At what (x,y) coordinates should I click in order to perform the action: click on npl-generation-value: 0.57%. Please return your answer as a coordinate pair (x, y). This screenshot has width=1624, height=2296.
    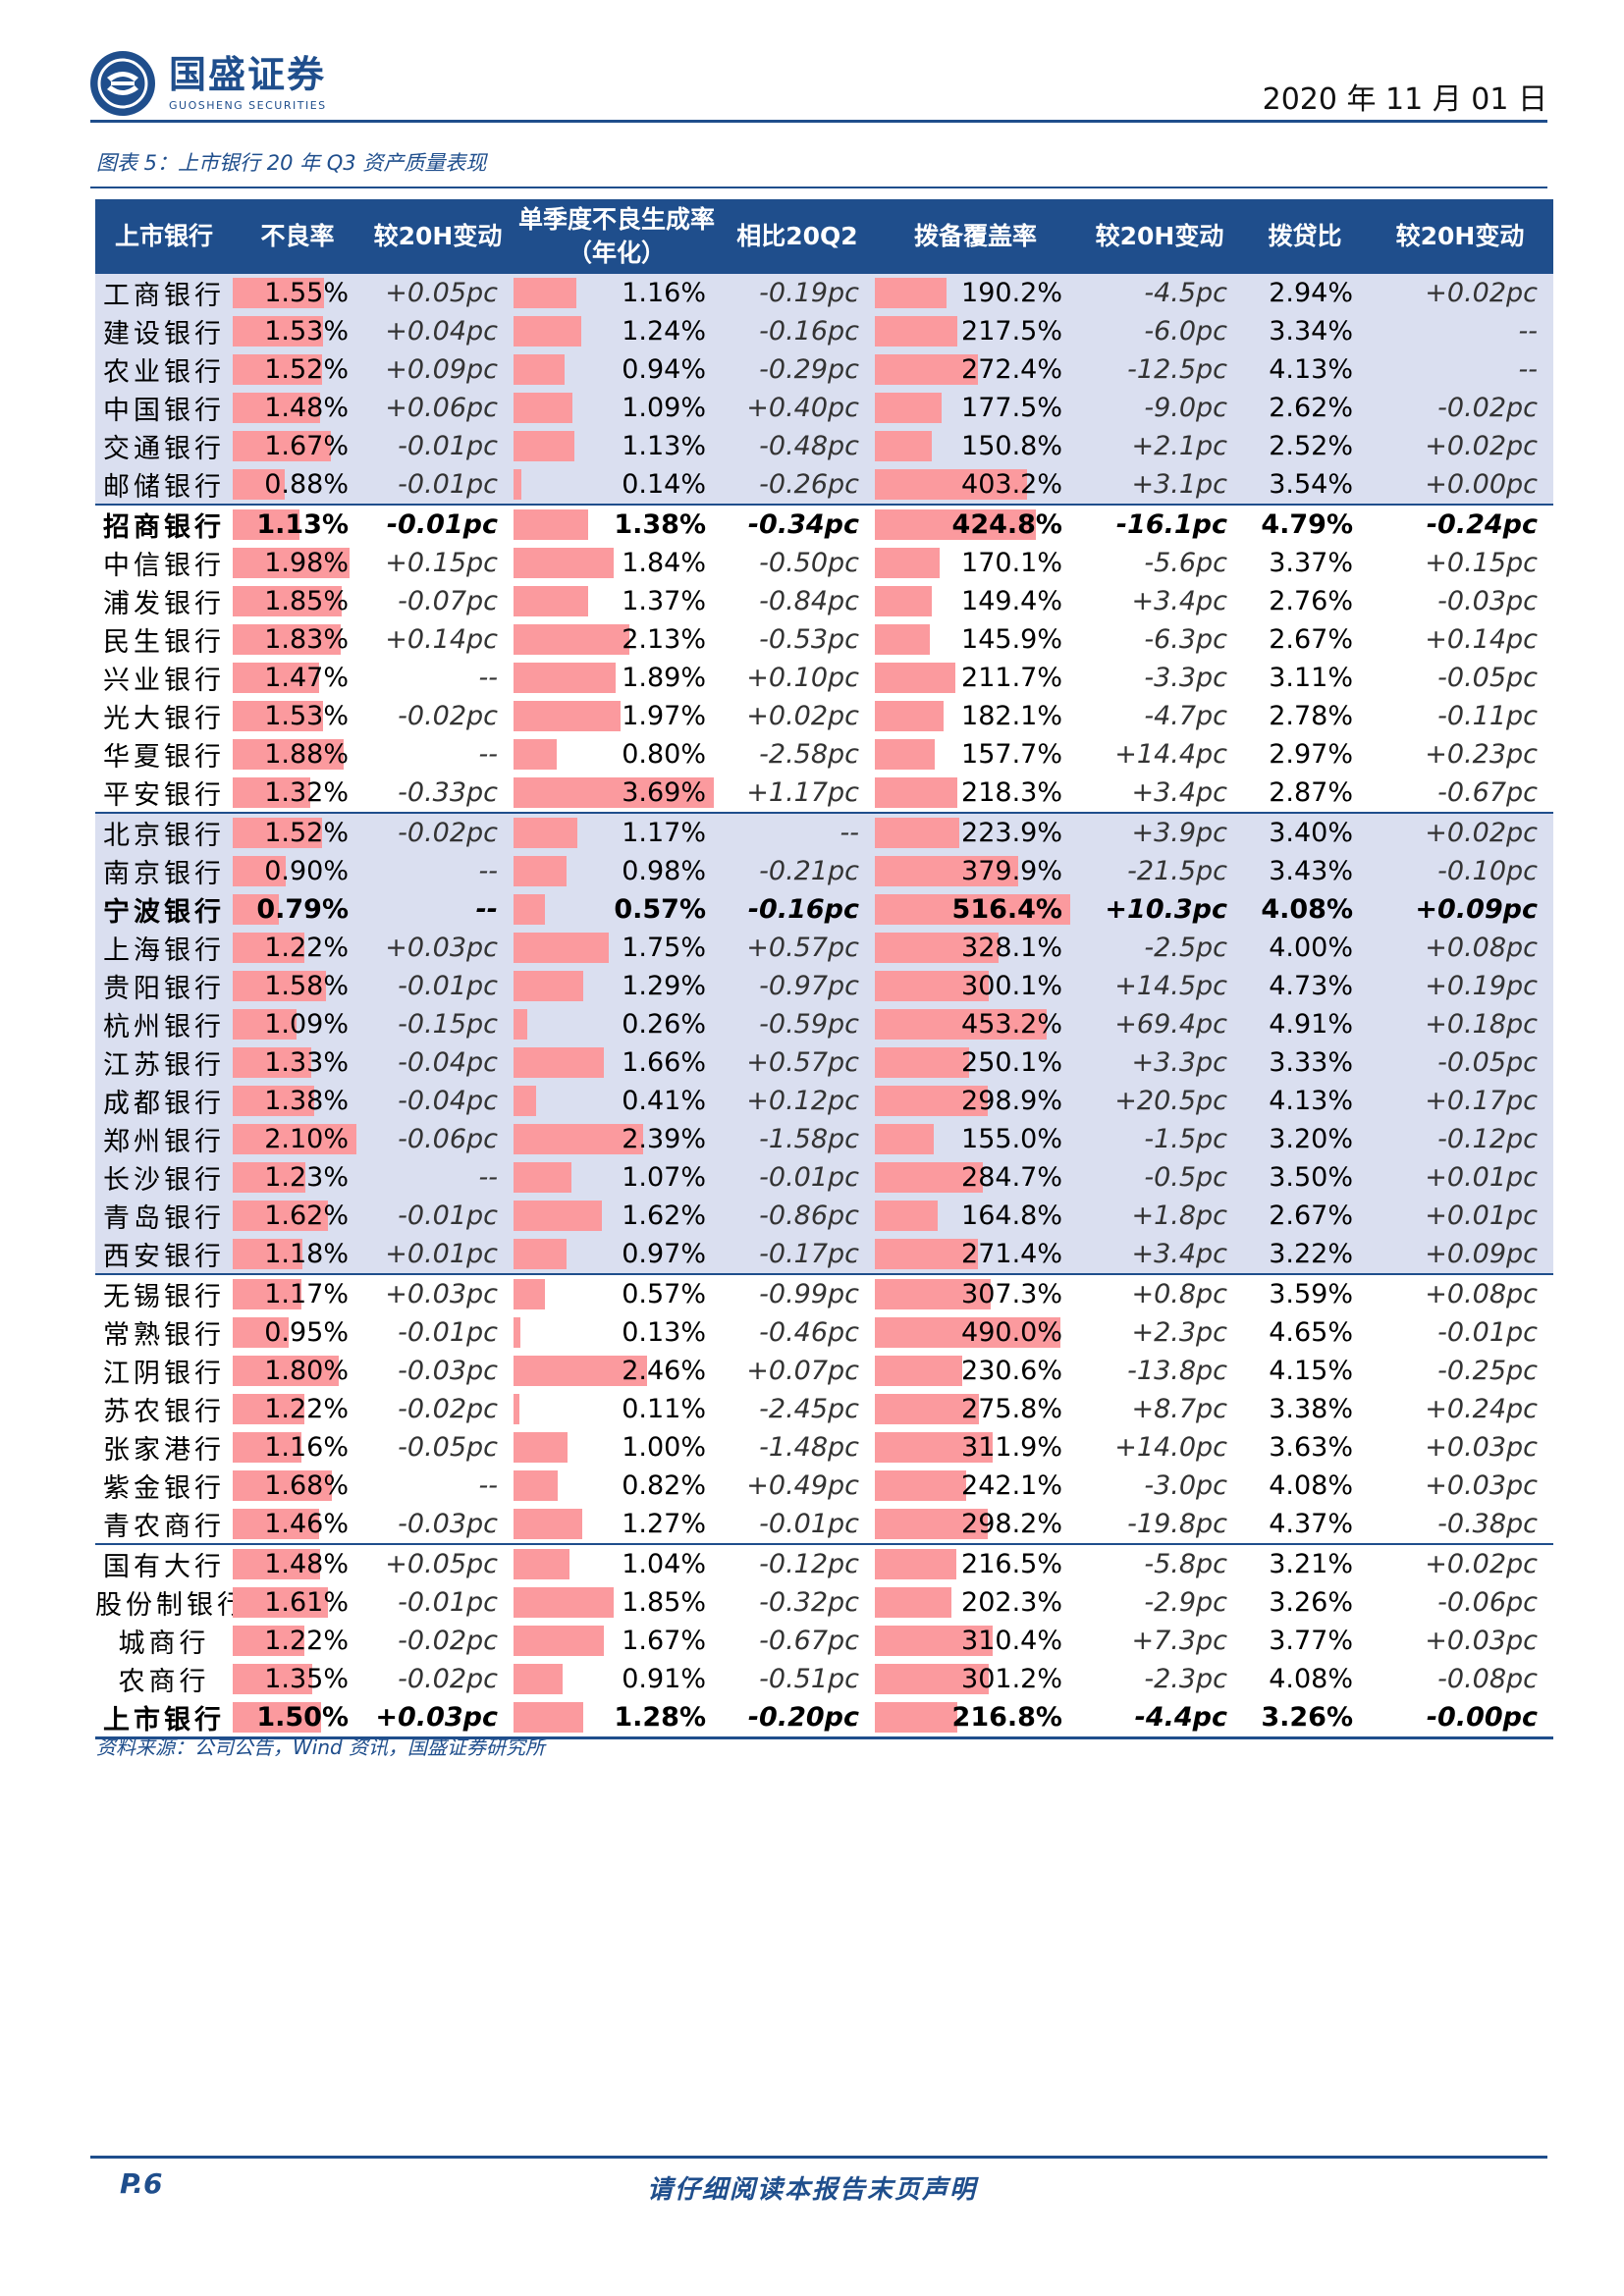
    Looking at the image, I should click on (660, 909).